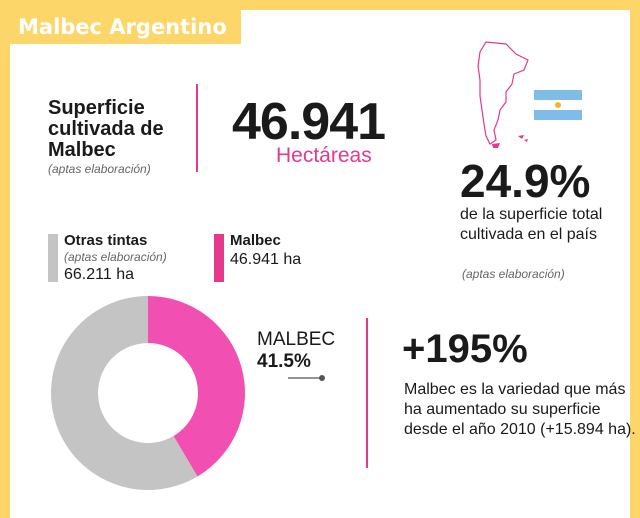 The image size is (640, 518). Describe the element at coordinates (196, 386) in the screenshot. I see `donut-slice-malbec` at that location.